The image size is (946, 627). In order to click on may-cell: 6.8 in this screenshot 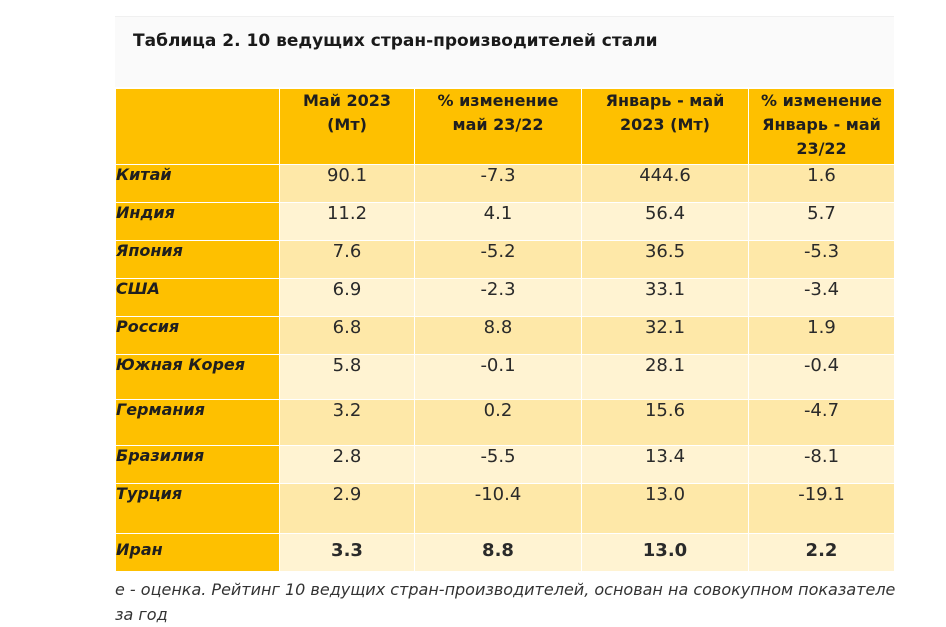, I will do `click(347, 335)`.